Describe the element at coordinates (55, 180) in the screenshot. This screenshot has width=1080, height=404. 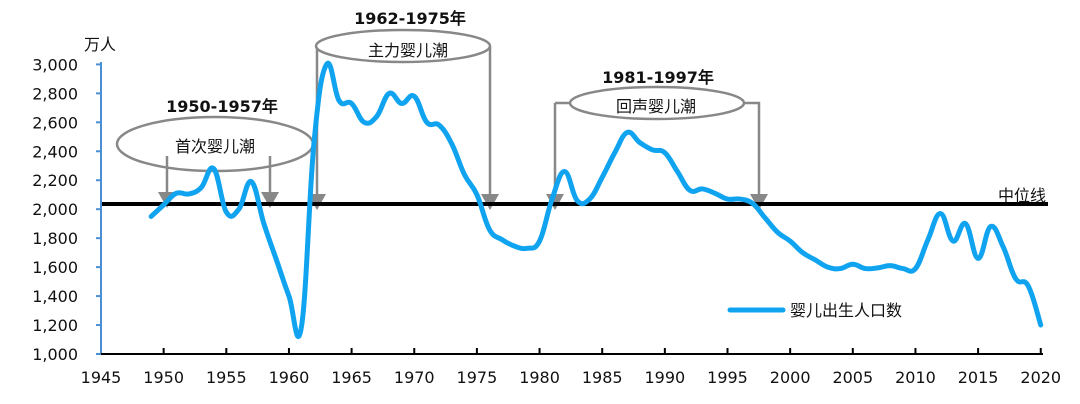
I see `y-tick-label: 2,200` at that location.